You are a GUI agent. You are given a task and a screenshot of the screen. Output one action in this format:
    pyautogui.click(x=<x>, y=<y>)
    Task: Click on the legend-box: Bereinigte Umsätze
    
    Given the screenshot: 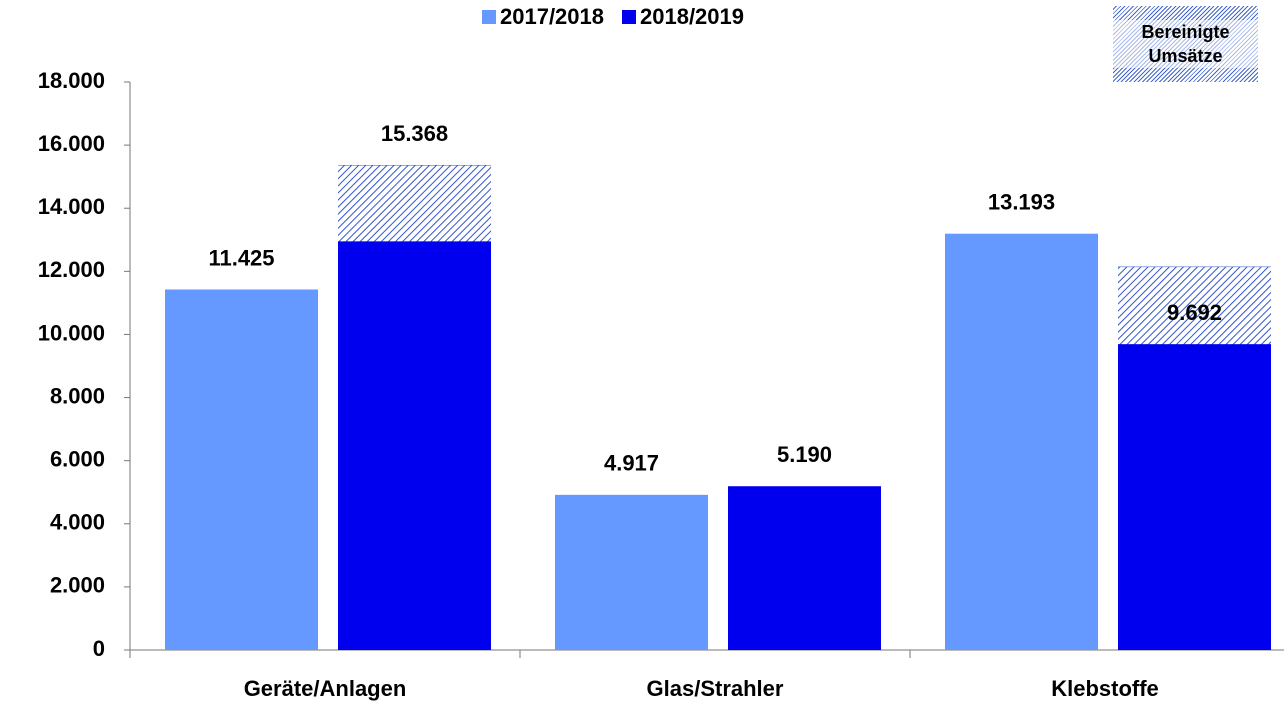 What is the action you would take?
    pyautogui.click(x=1185, y=44)
    